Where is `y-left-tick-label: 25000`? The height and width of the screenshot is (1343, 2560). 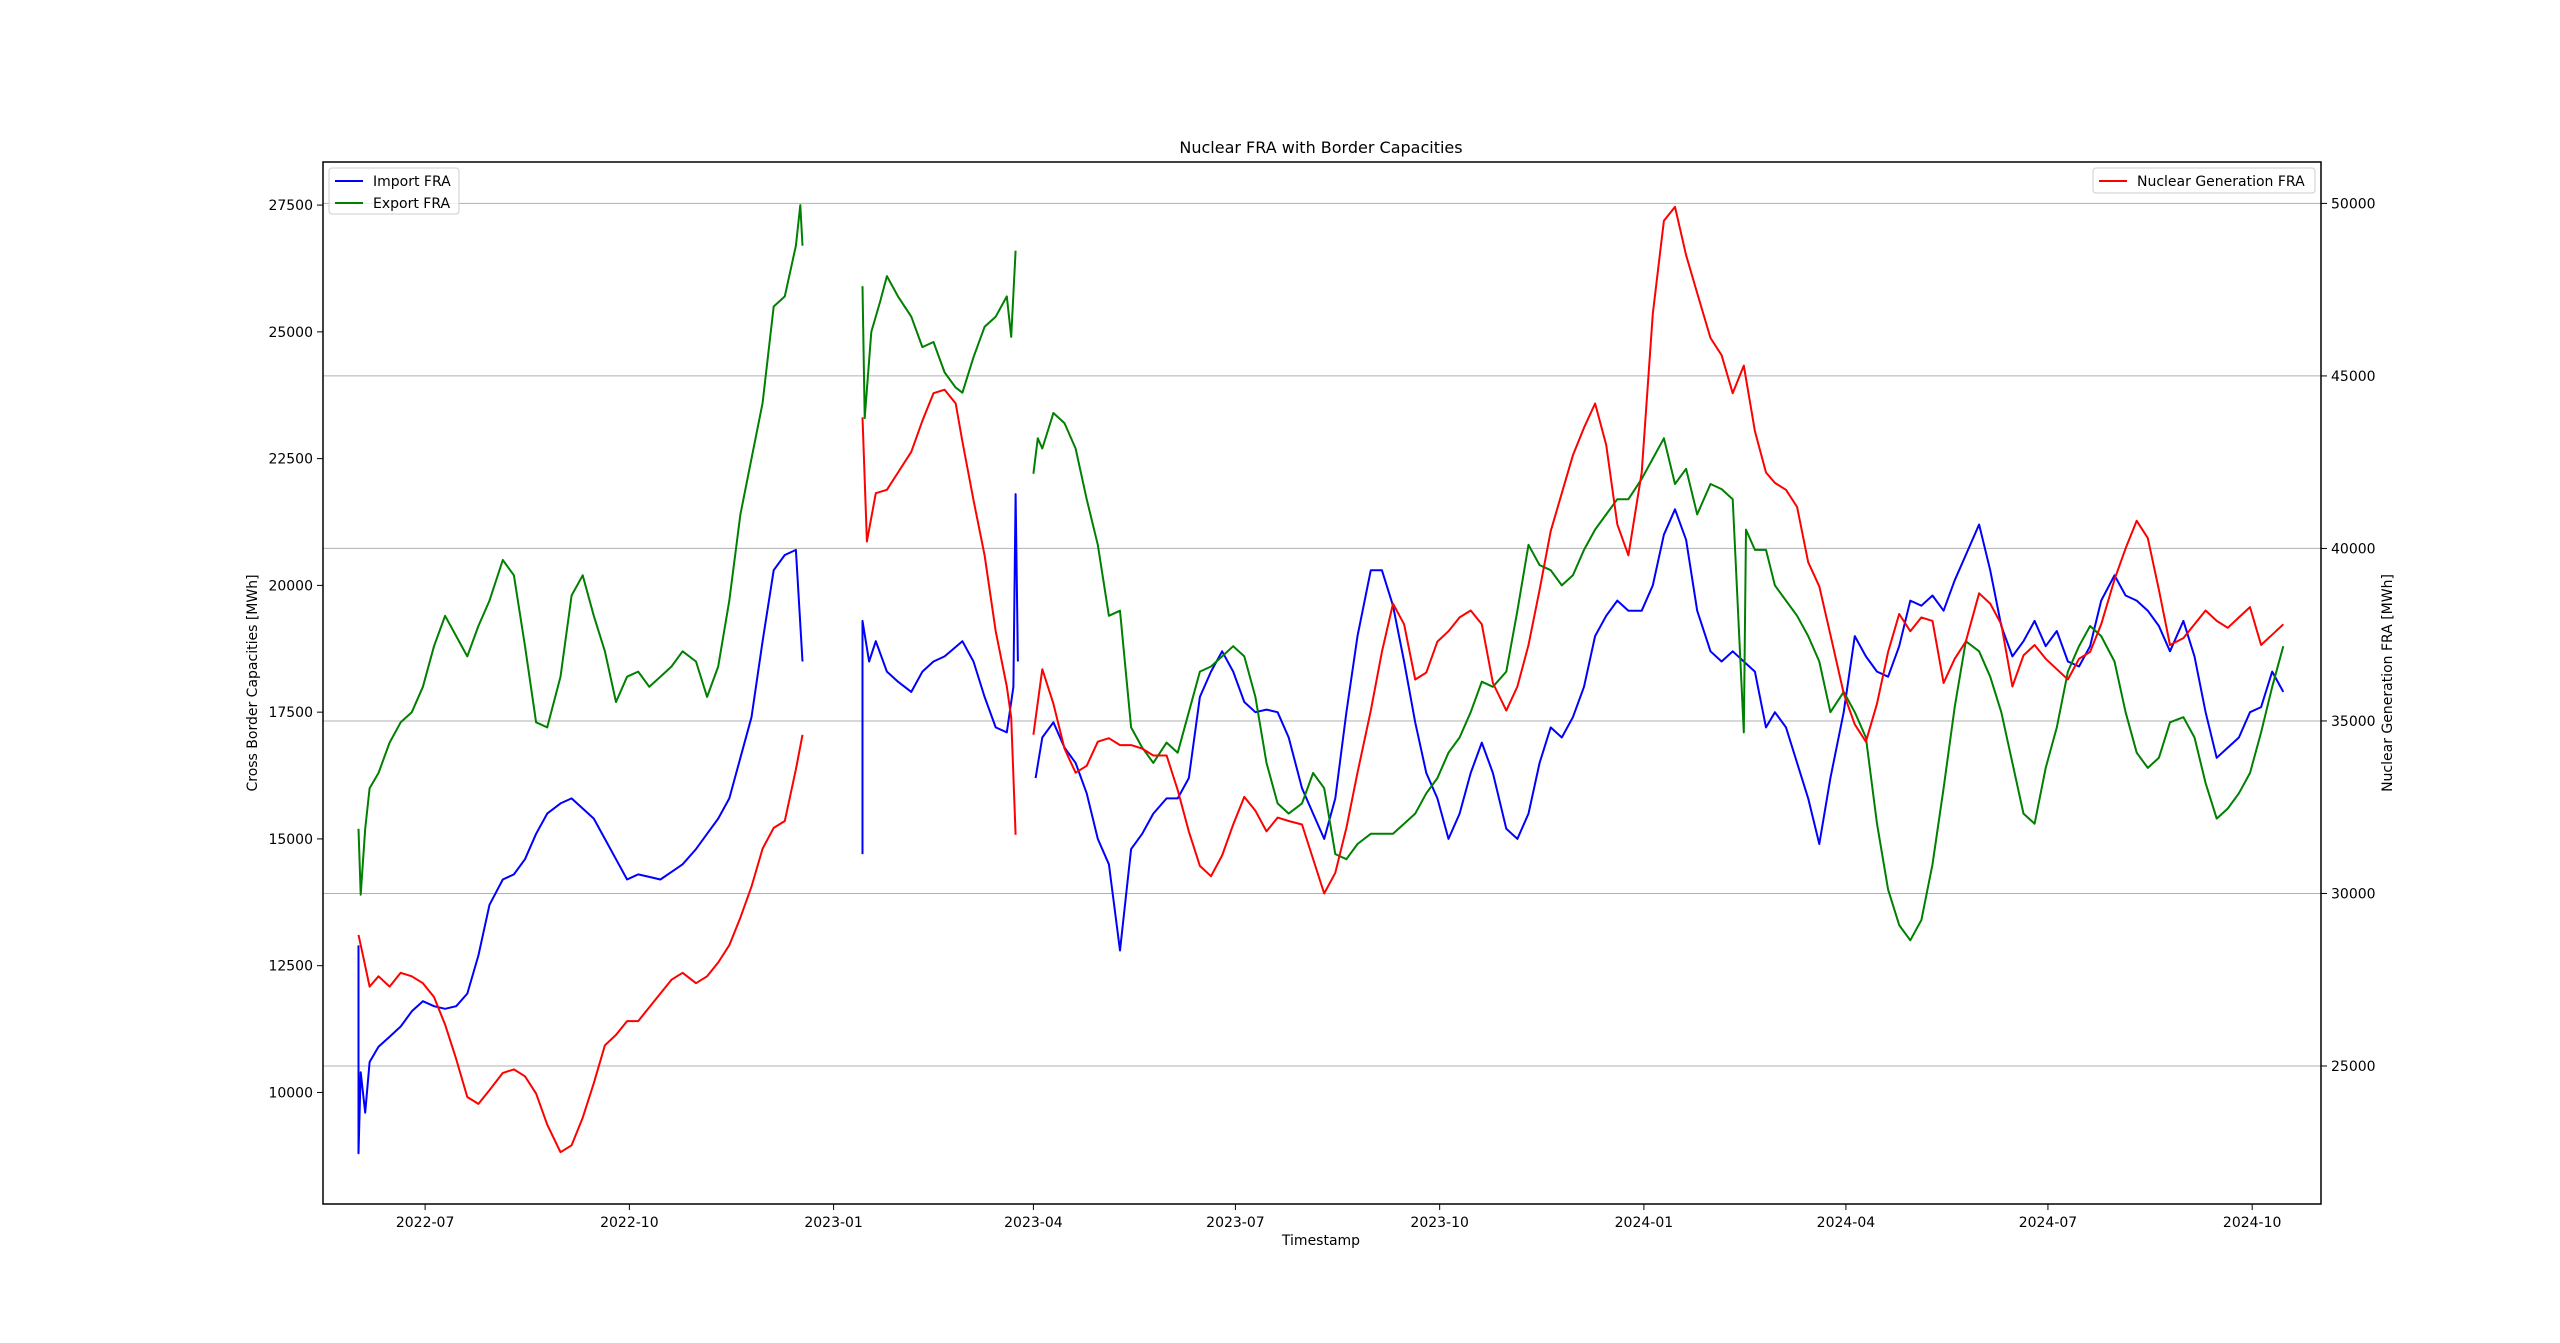
y-left-tick-label: 25000 is located at coordinates (290, 333).